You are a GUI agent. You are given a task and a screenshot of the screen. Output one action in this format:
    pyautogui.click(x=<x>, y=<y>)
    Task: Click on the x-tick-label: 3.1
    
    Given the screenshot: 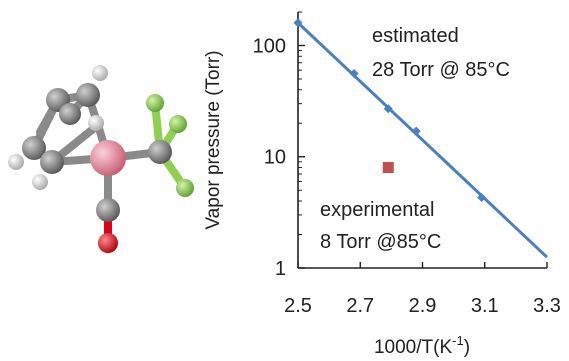 What is the action you would take?
    pyautogui.click(x=485, y=306)
    